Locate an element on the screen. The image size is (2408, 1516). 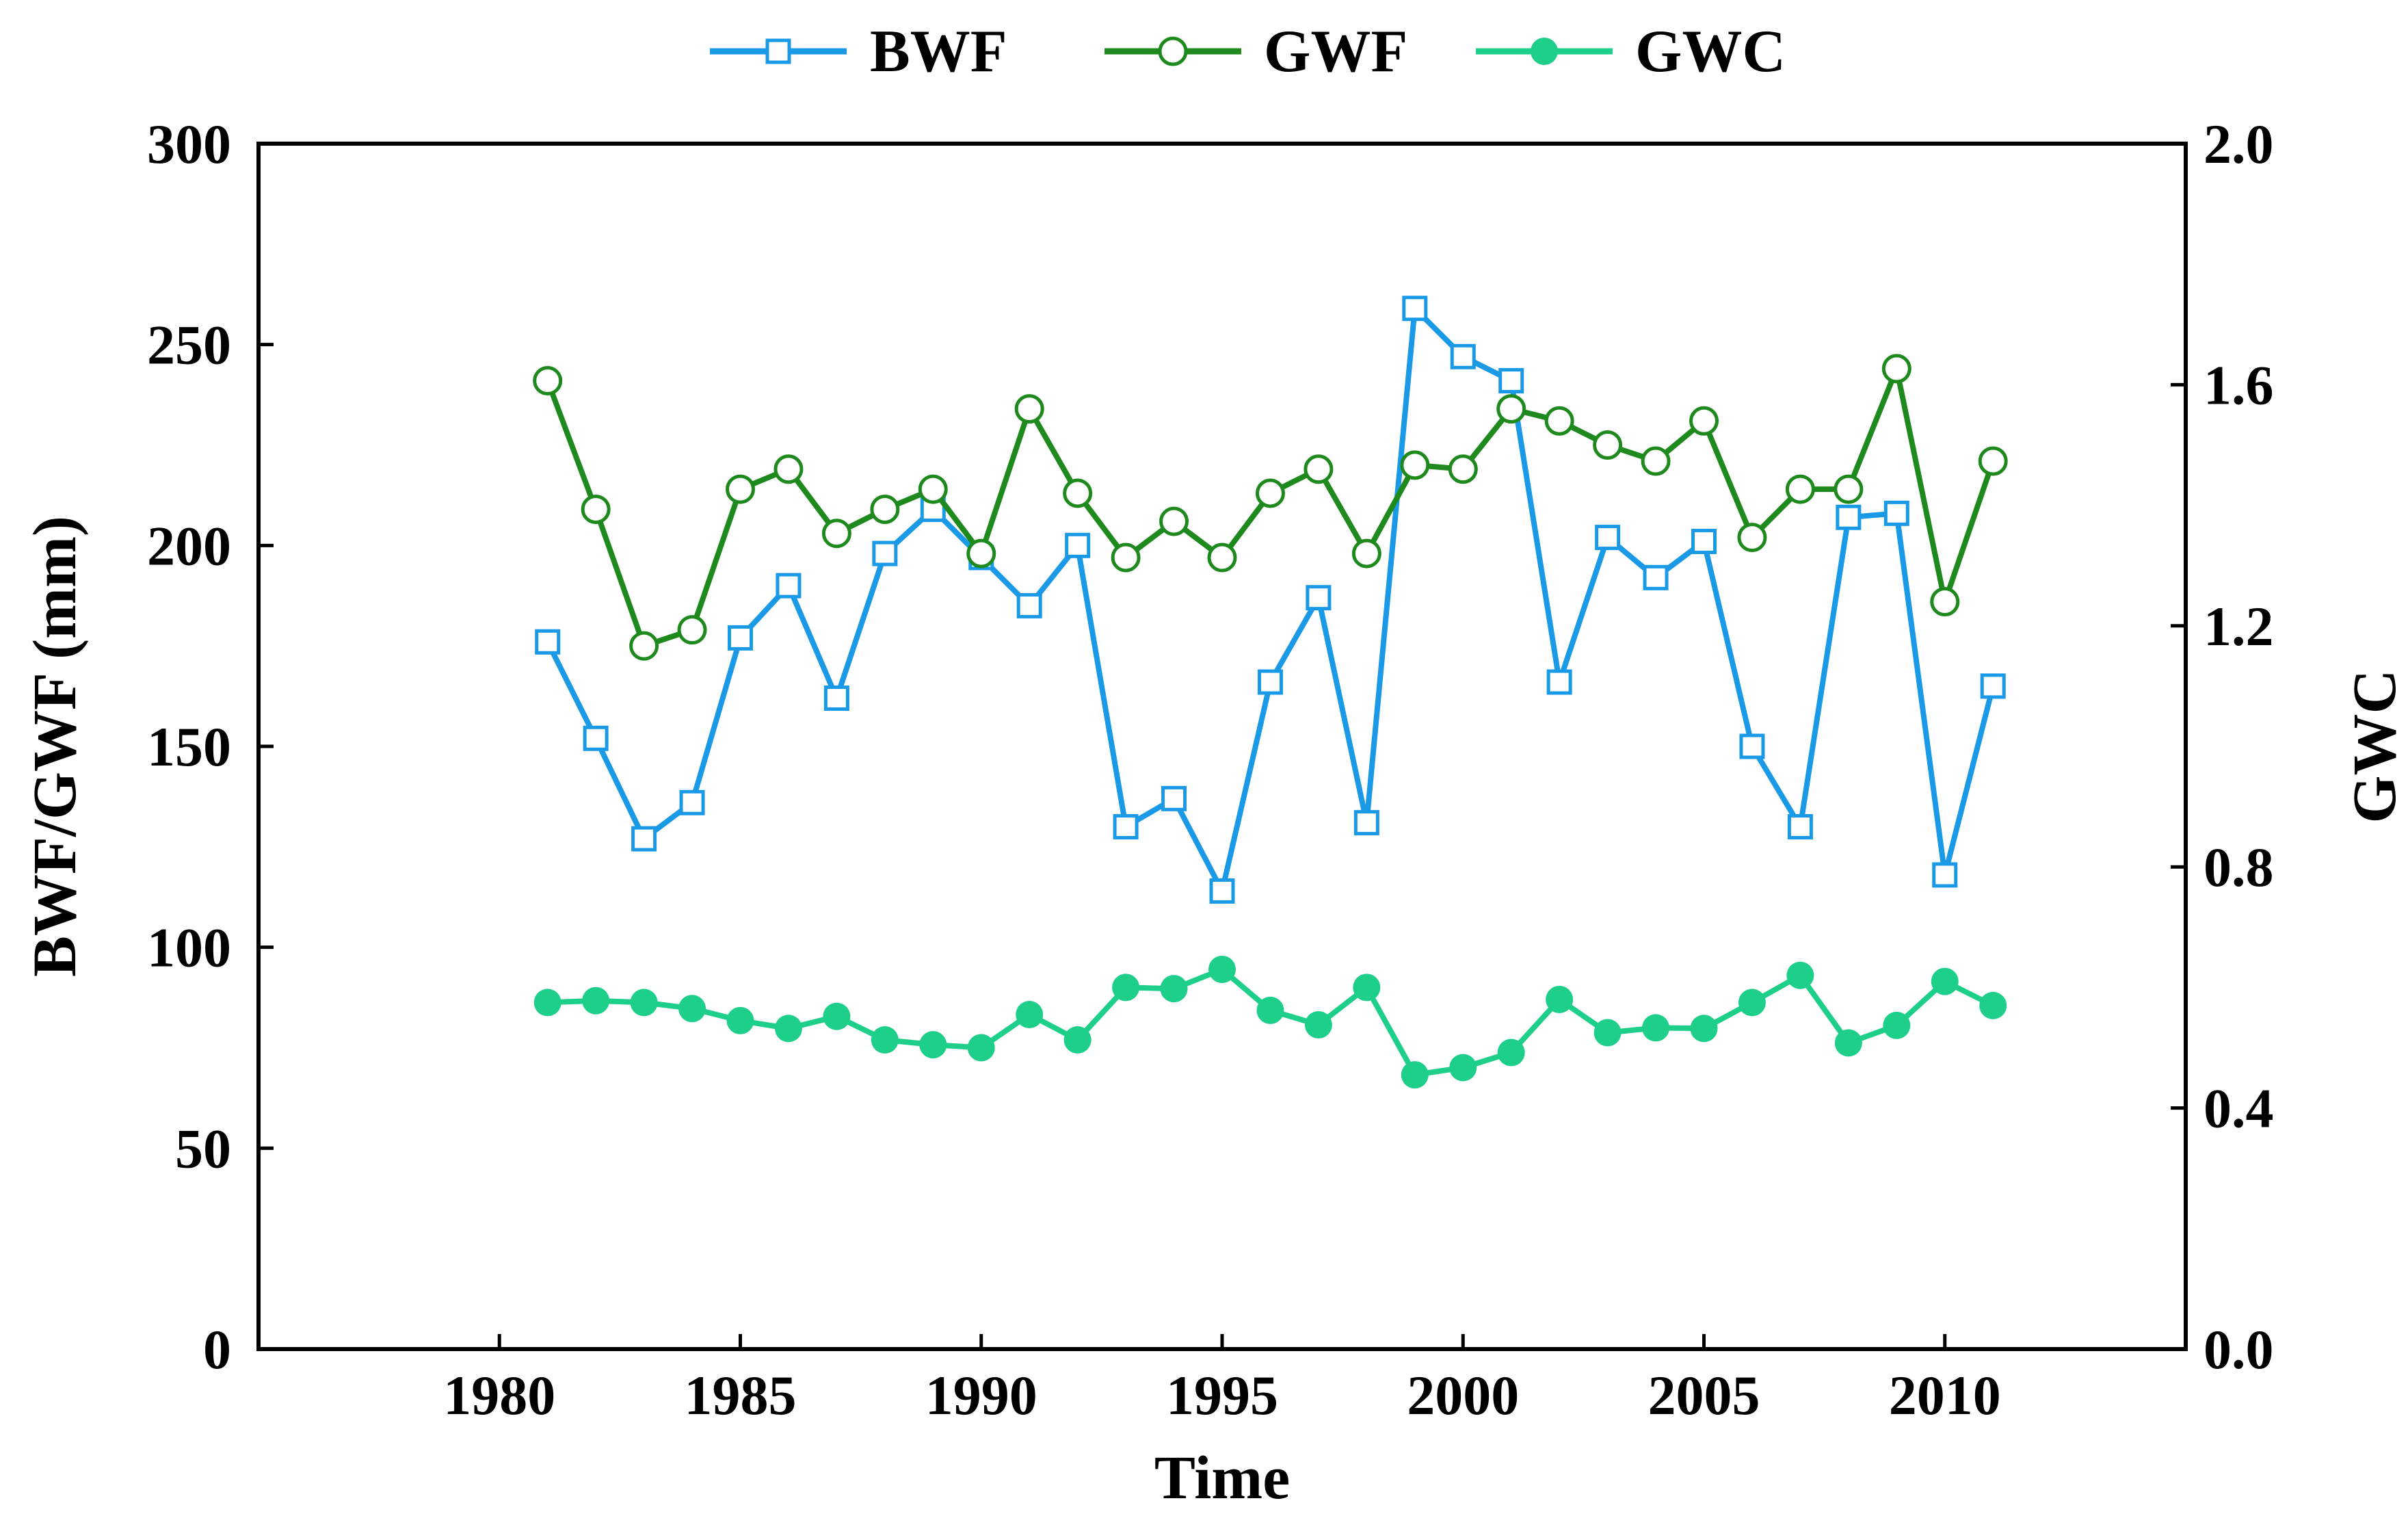
x-tick-label: 1995 is located at coordinates (1222, 1395).